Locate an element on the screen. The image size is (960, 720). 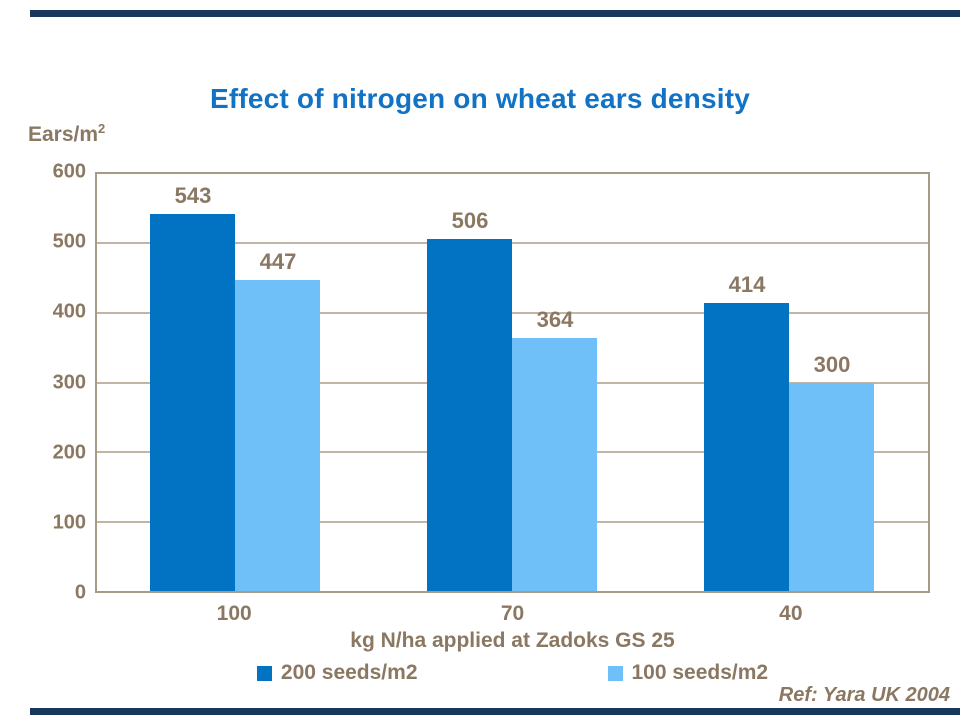
y-tick-label: 500 is located at coordinates (69, 241).